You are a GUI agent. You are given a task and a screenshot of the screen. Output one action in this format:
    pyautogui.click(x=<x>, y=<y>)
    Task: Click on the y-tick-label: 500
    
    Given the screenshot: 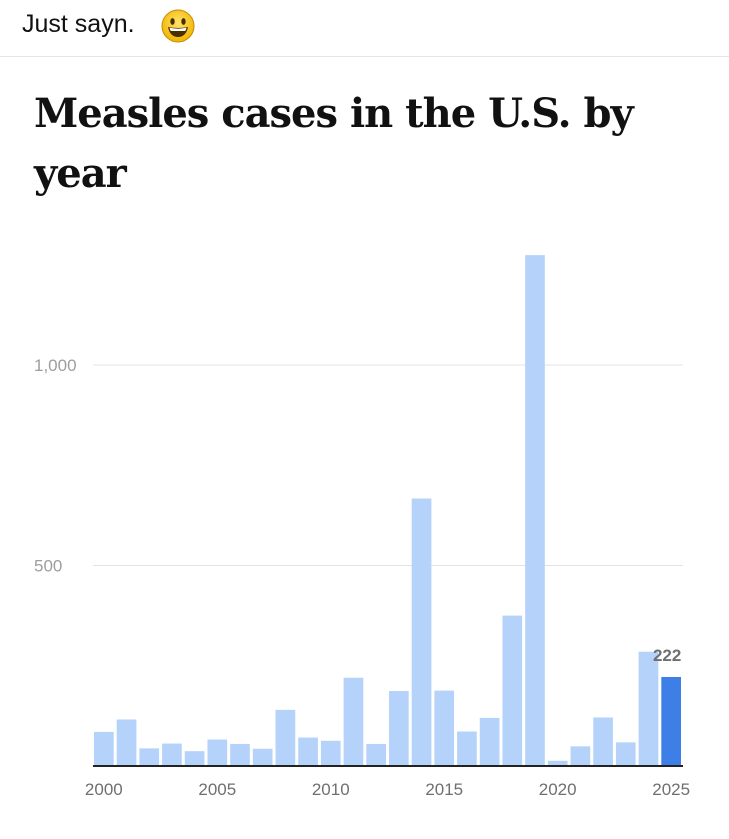 What is the action you would take?
    pyautogui.click(x=48, y=566)
    